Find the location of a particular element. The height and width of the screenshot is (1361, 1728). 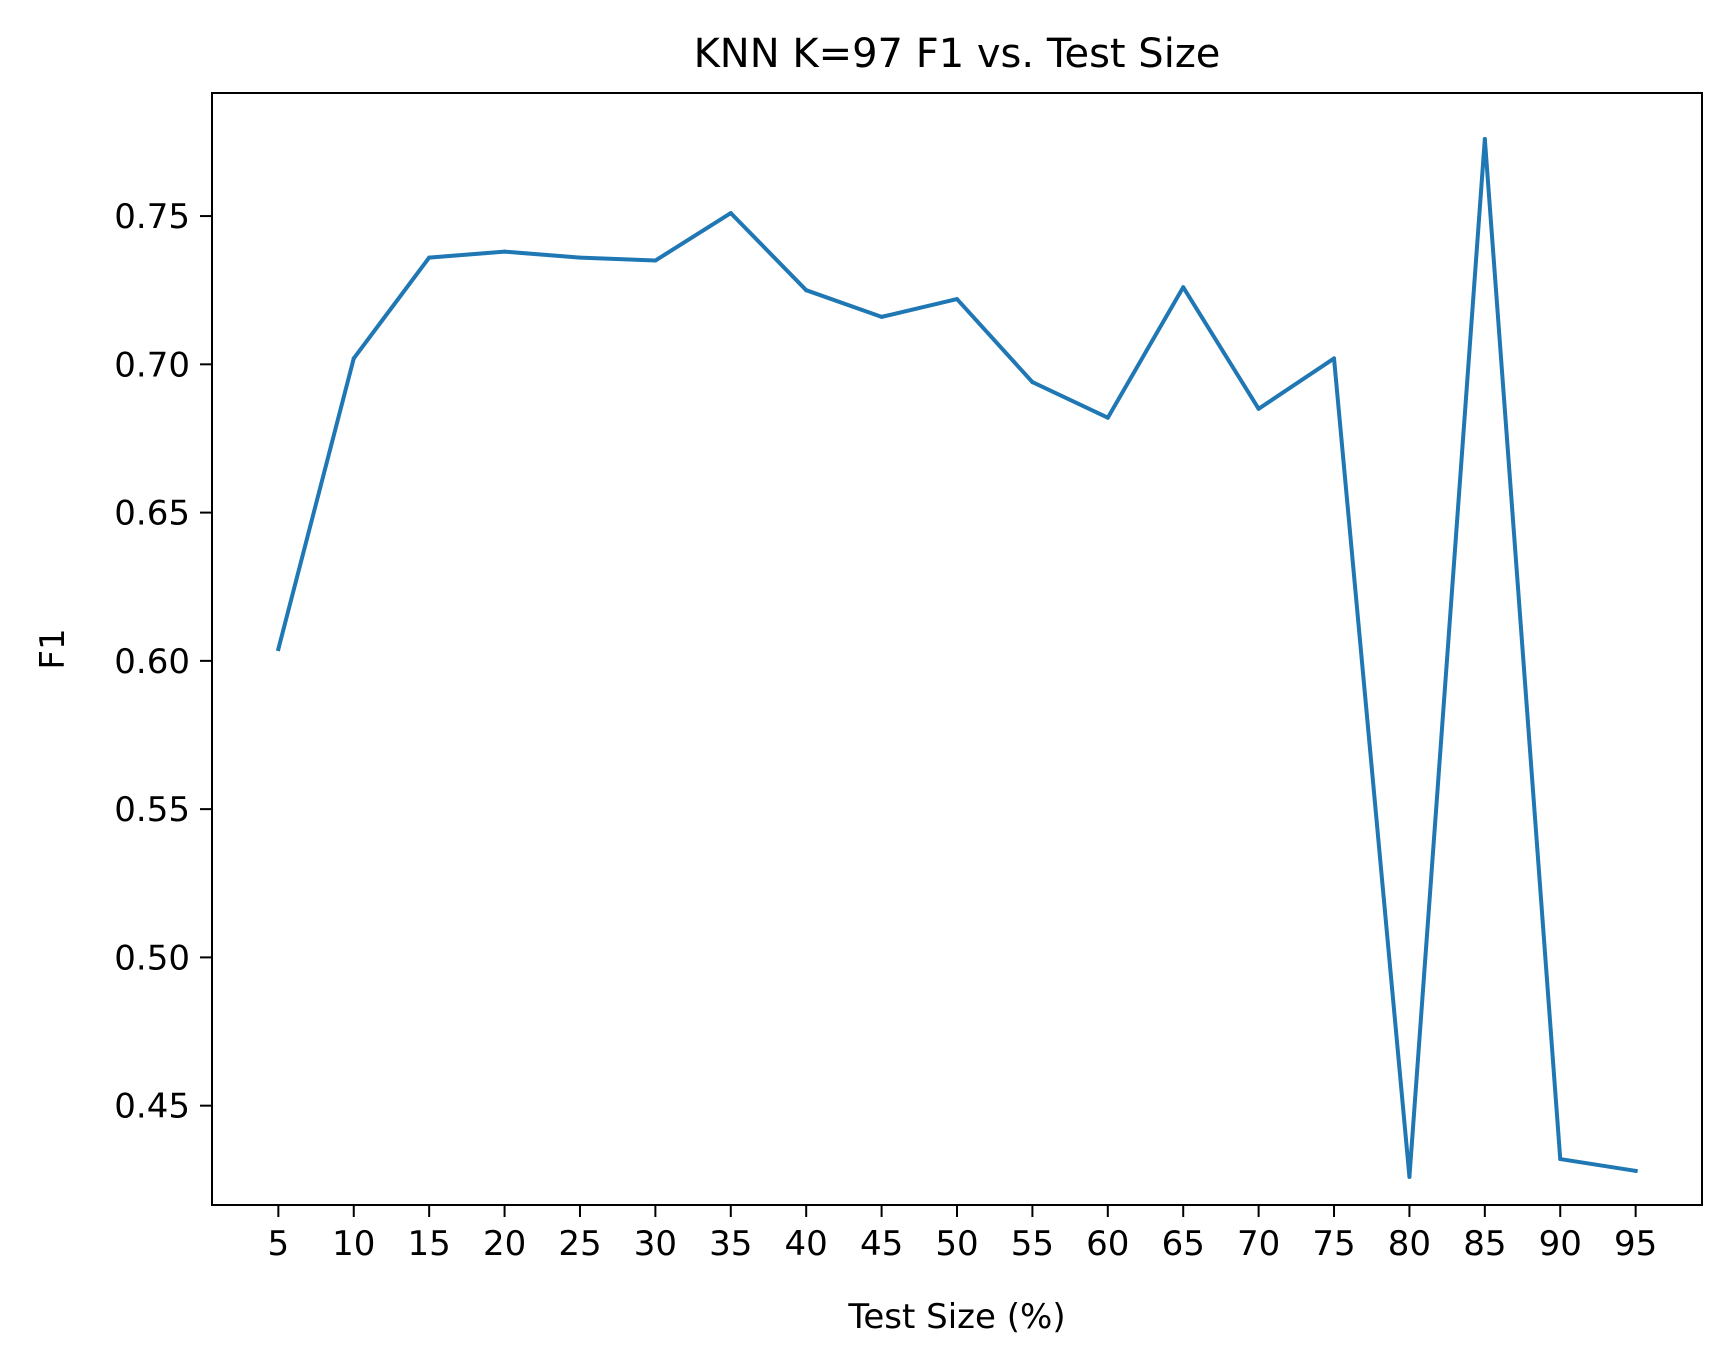

x-tick-label: 10 is located at coordinates (353, 1244).